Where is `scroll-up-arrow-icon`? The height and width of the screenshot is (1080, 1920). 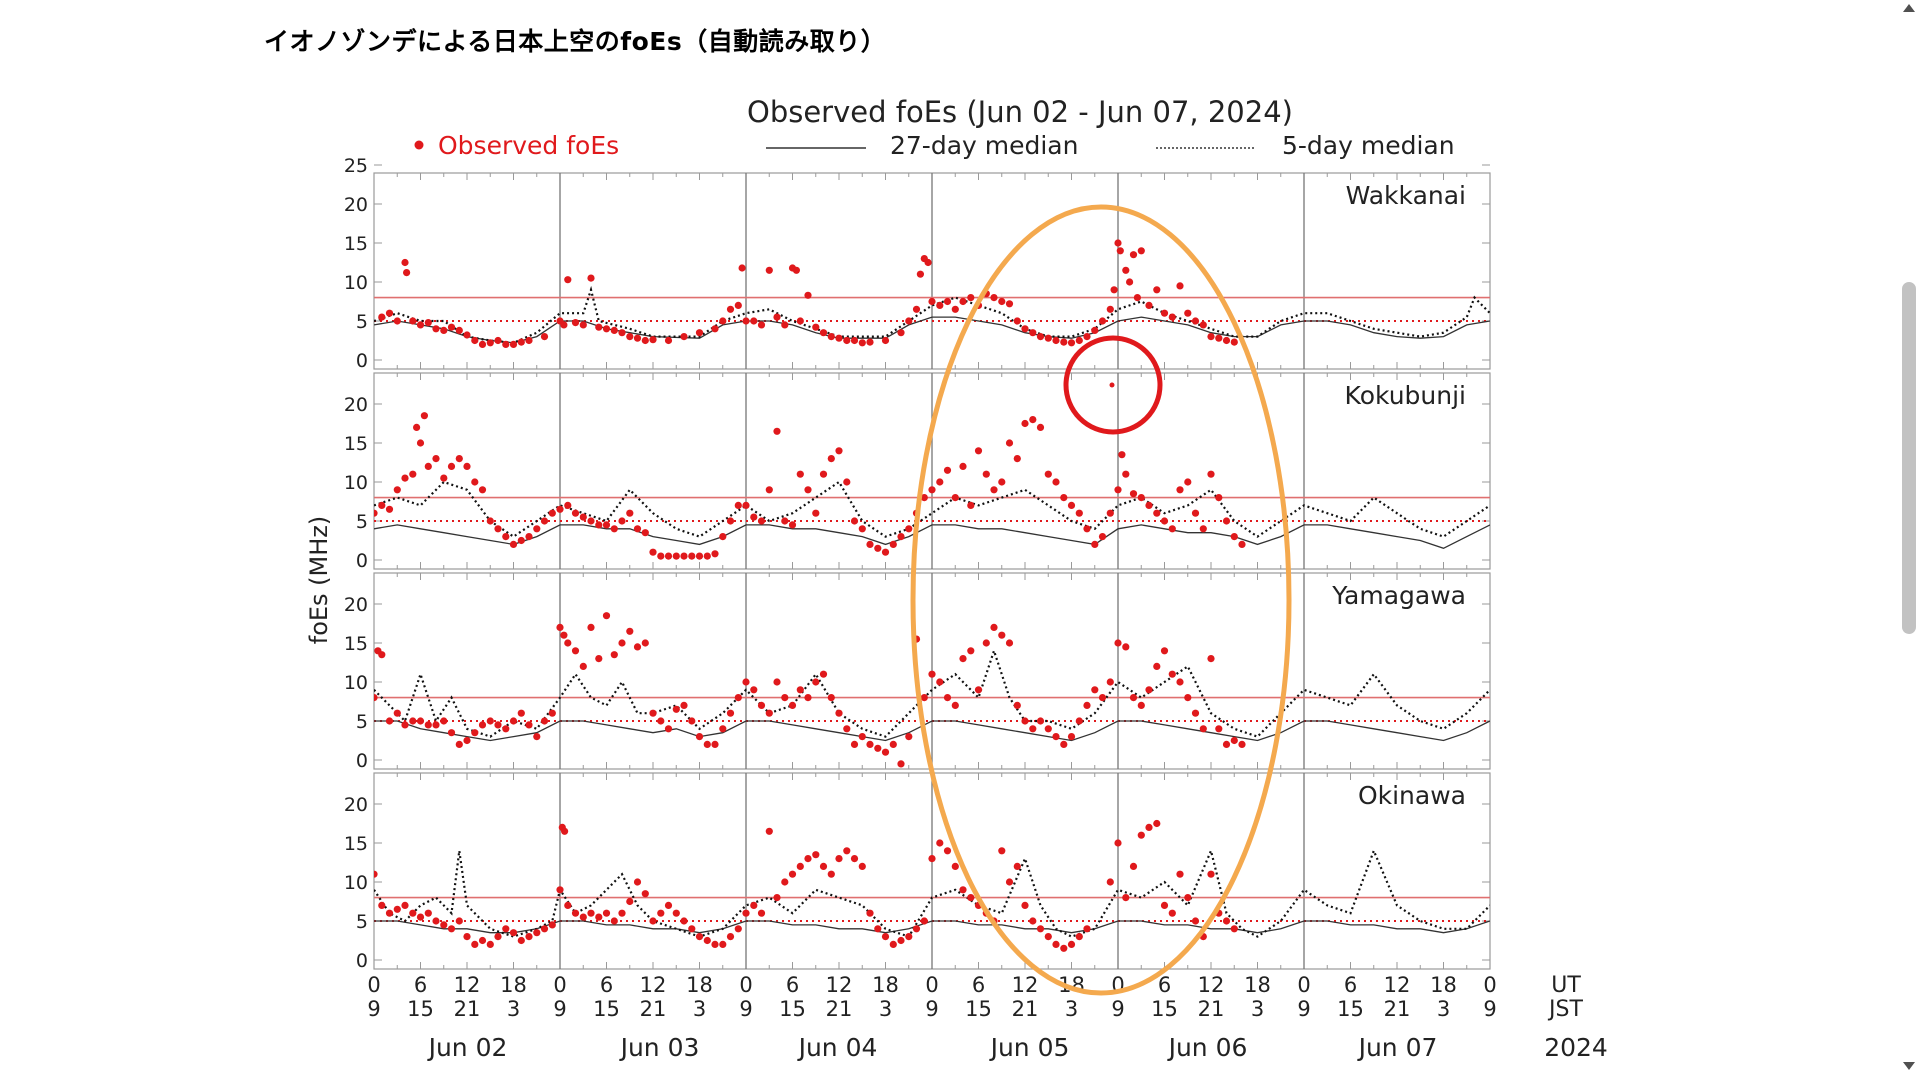 scroll-up-arrow-icon is located at coordinates (1909, 8).